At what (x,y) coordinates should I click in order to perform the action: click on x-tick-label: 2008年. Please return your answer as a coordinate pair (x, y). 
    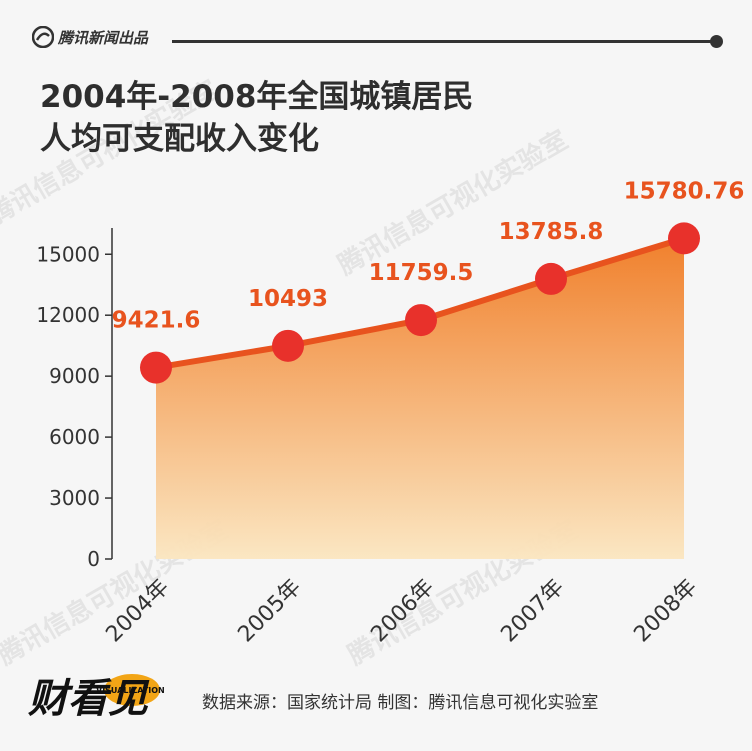
    Looking at the image, I should click on (665, 611).